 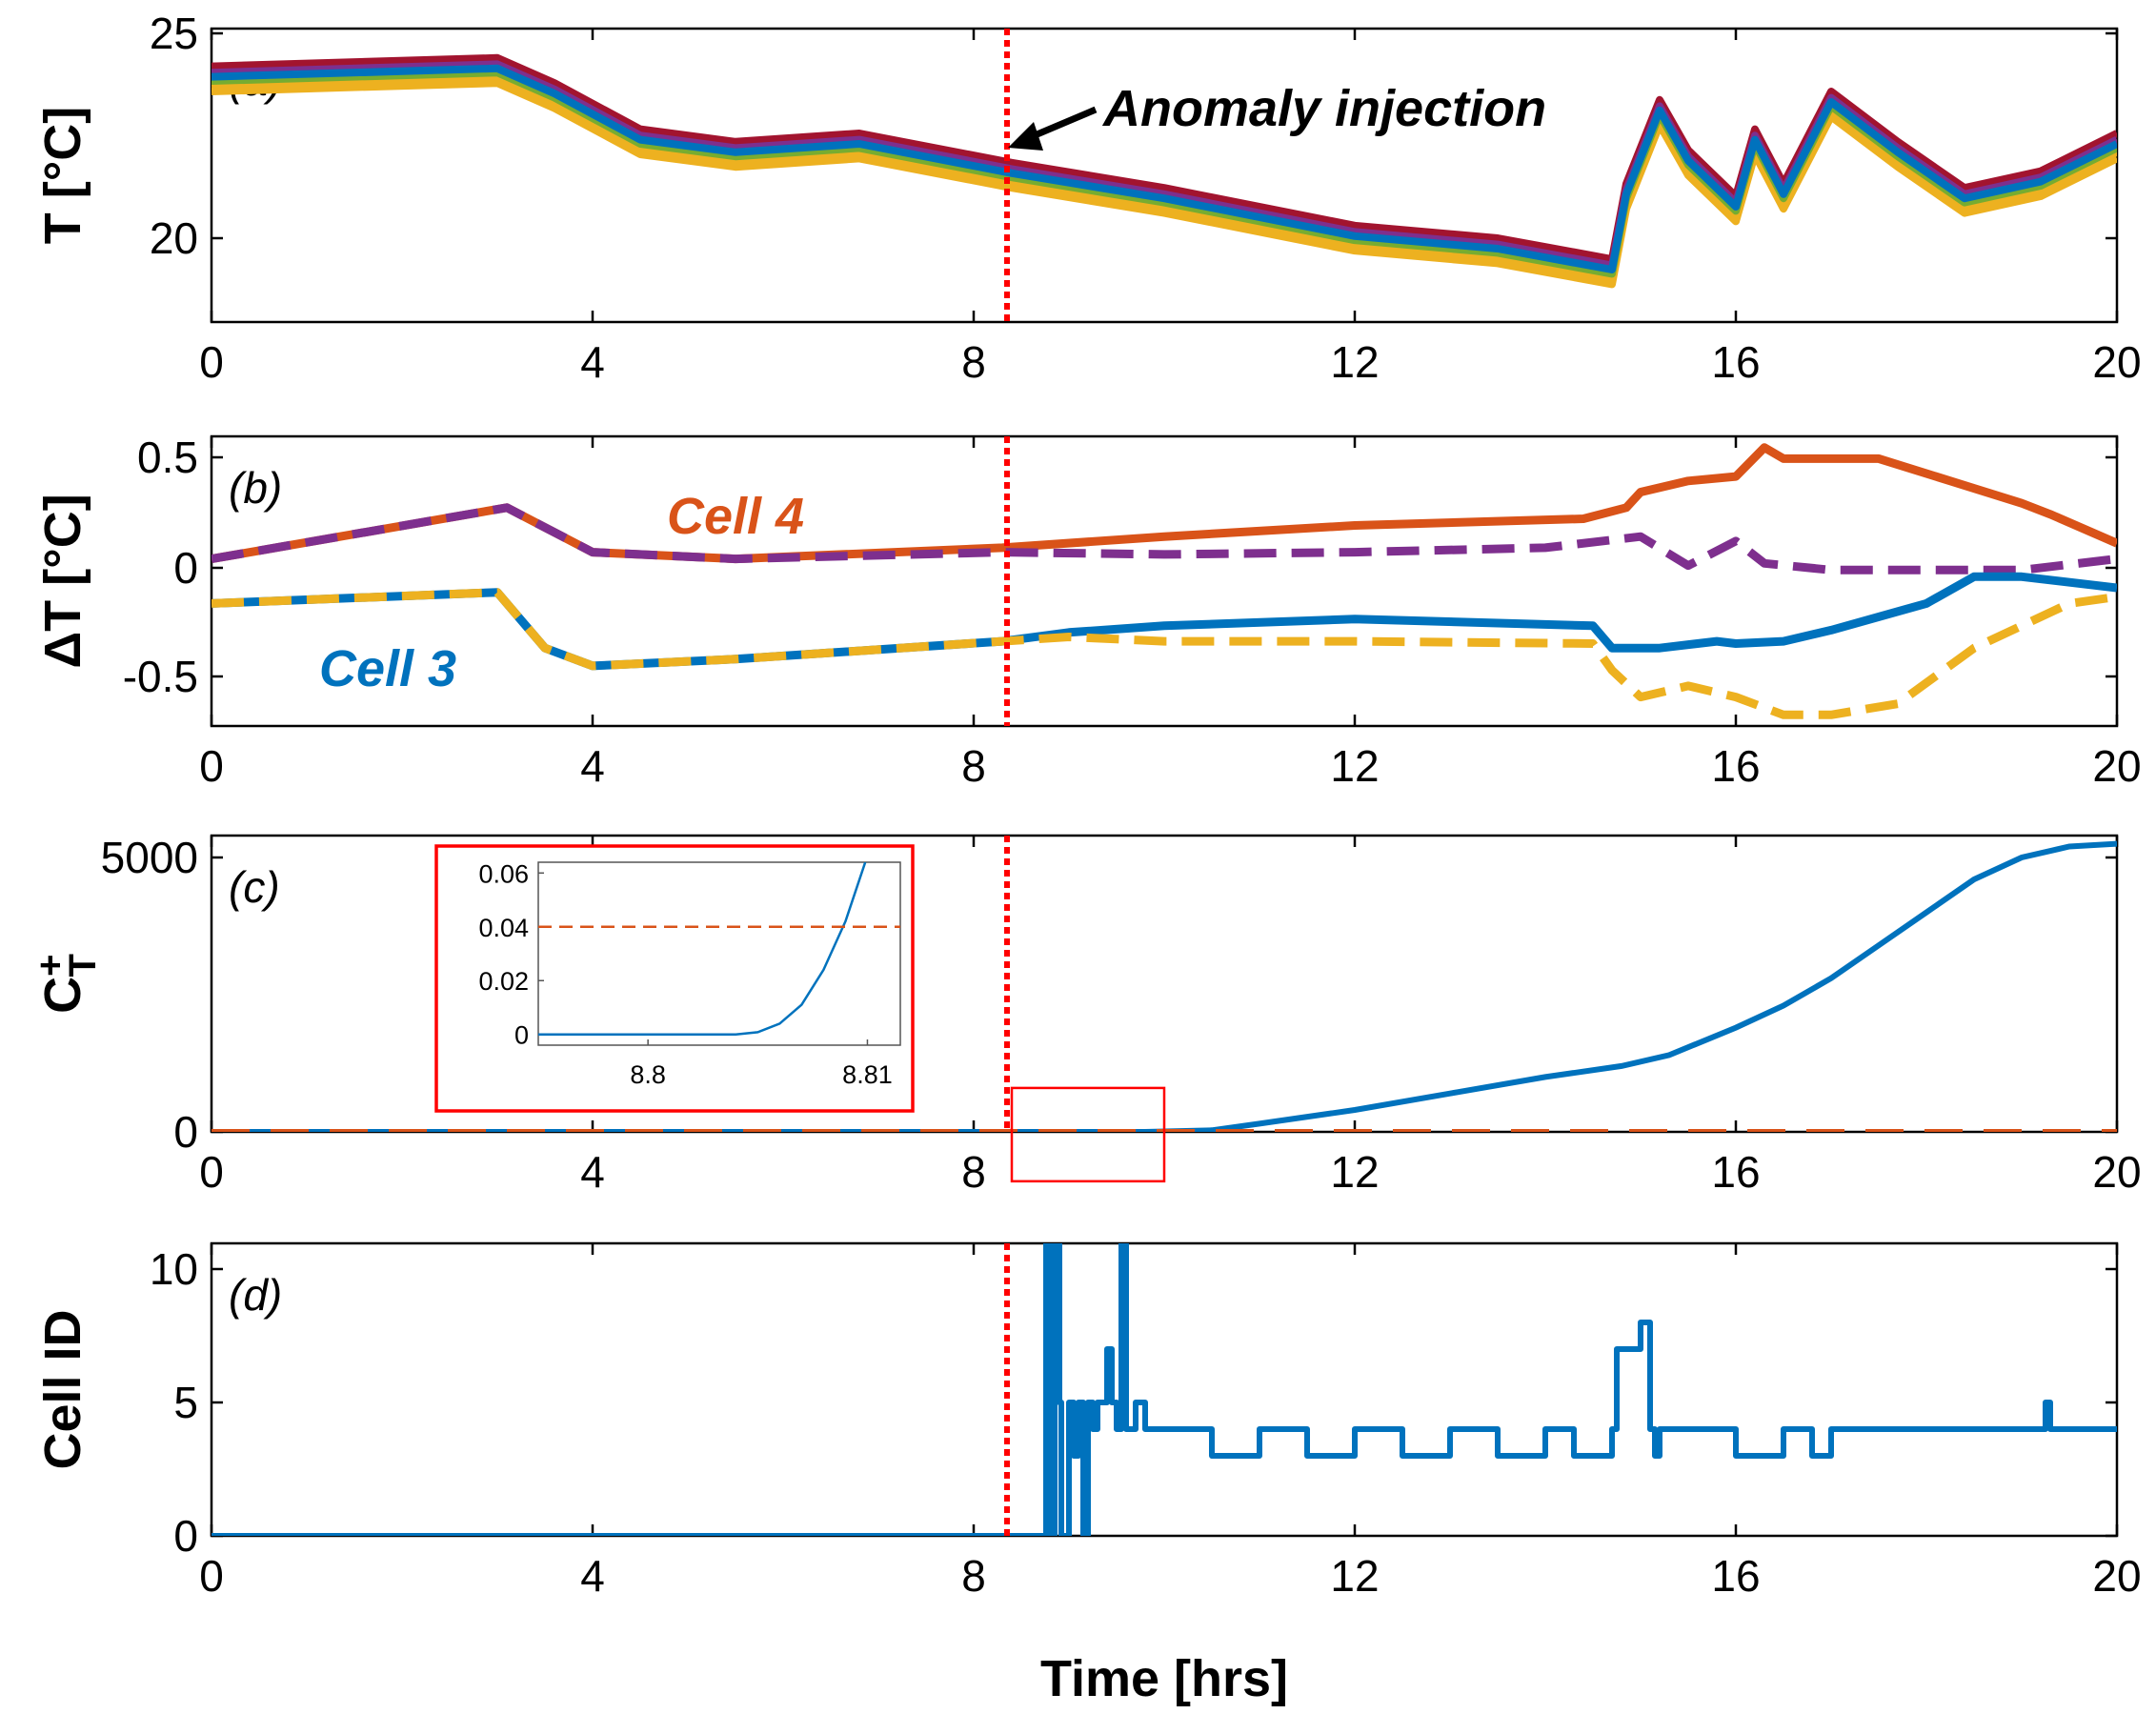 I want to click on inset-statistic-line, so click(x=702, y=949).